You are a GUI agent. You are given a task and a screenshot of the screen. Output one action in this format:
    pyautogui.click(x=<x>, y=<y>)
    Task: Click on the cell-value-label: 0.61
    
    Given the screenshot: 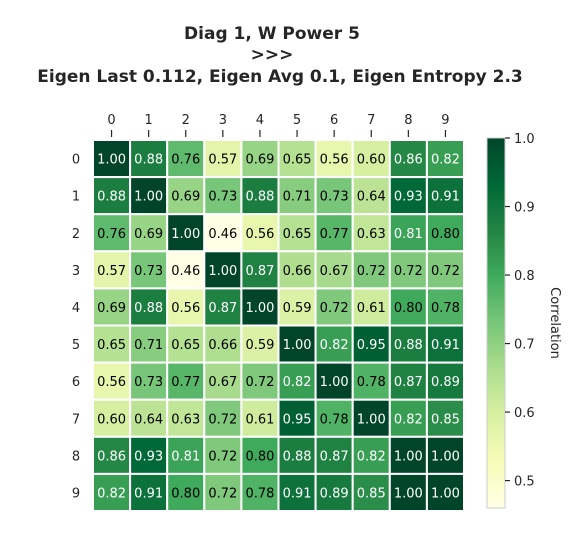 What is the action you would take?
    pyautogui.click(x=259, y=419)
    